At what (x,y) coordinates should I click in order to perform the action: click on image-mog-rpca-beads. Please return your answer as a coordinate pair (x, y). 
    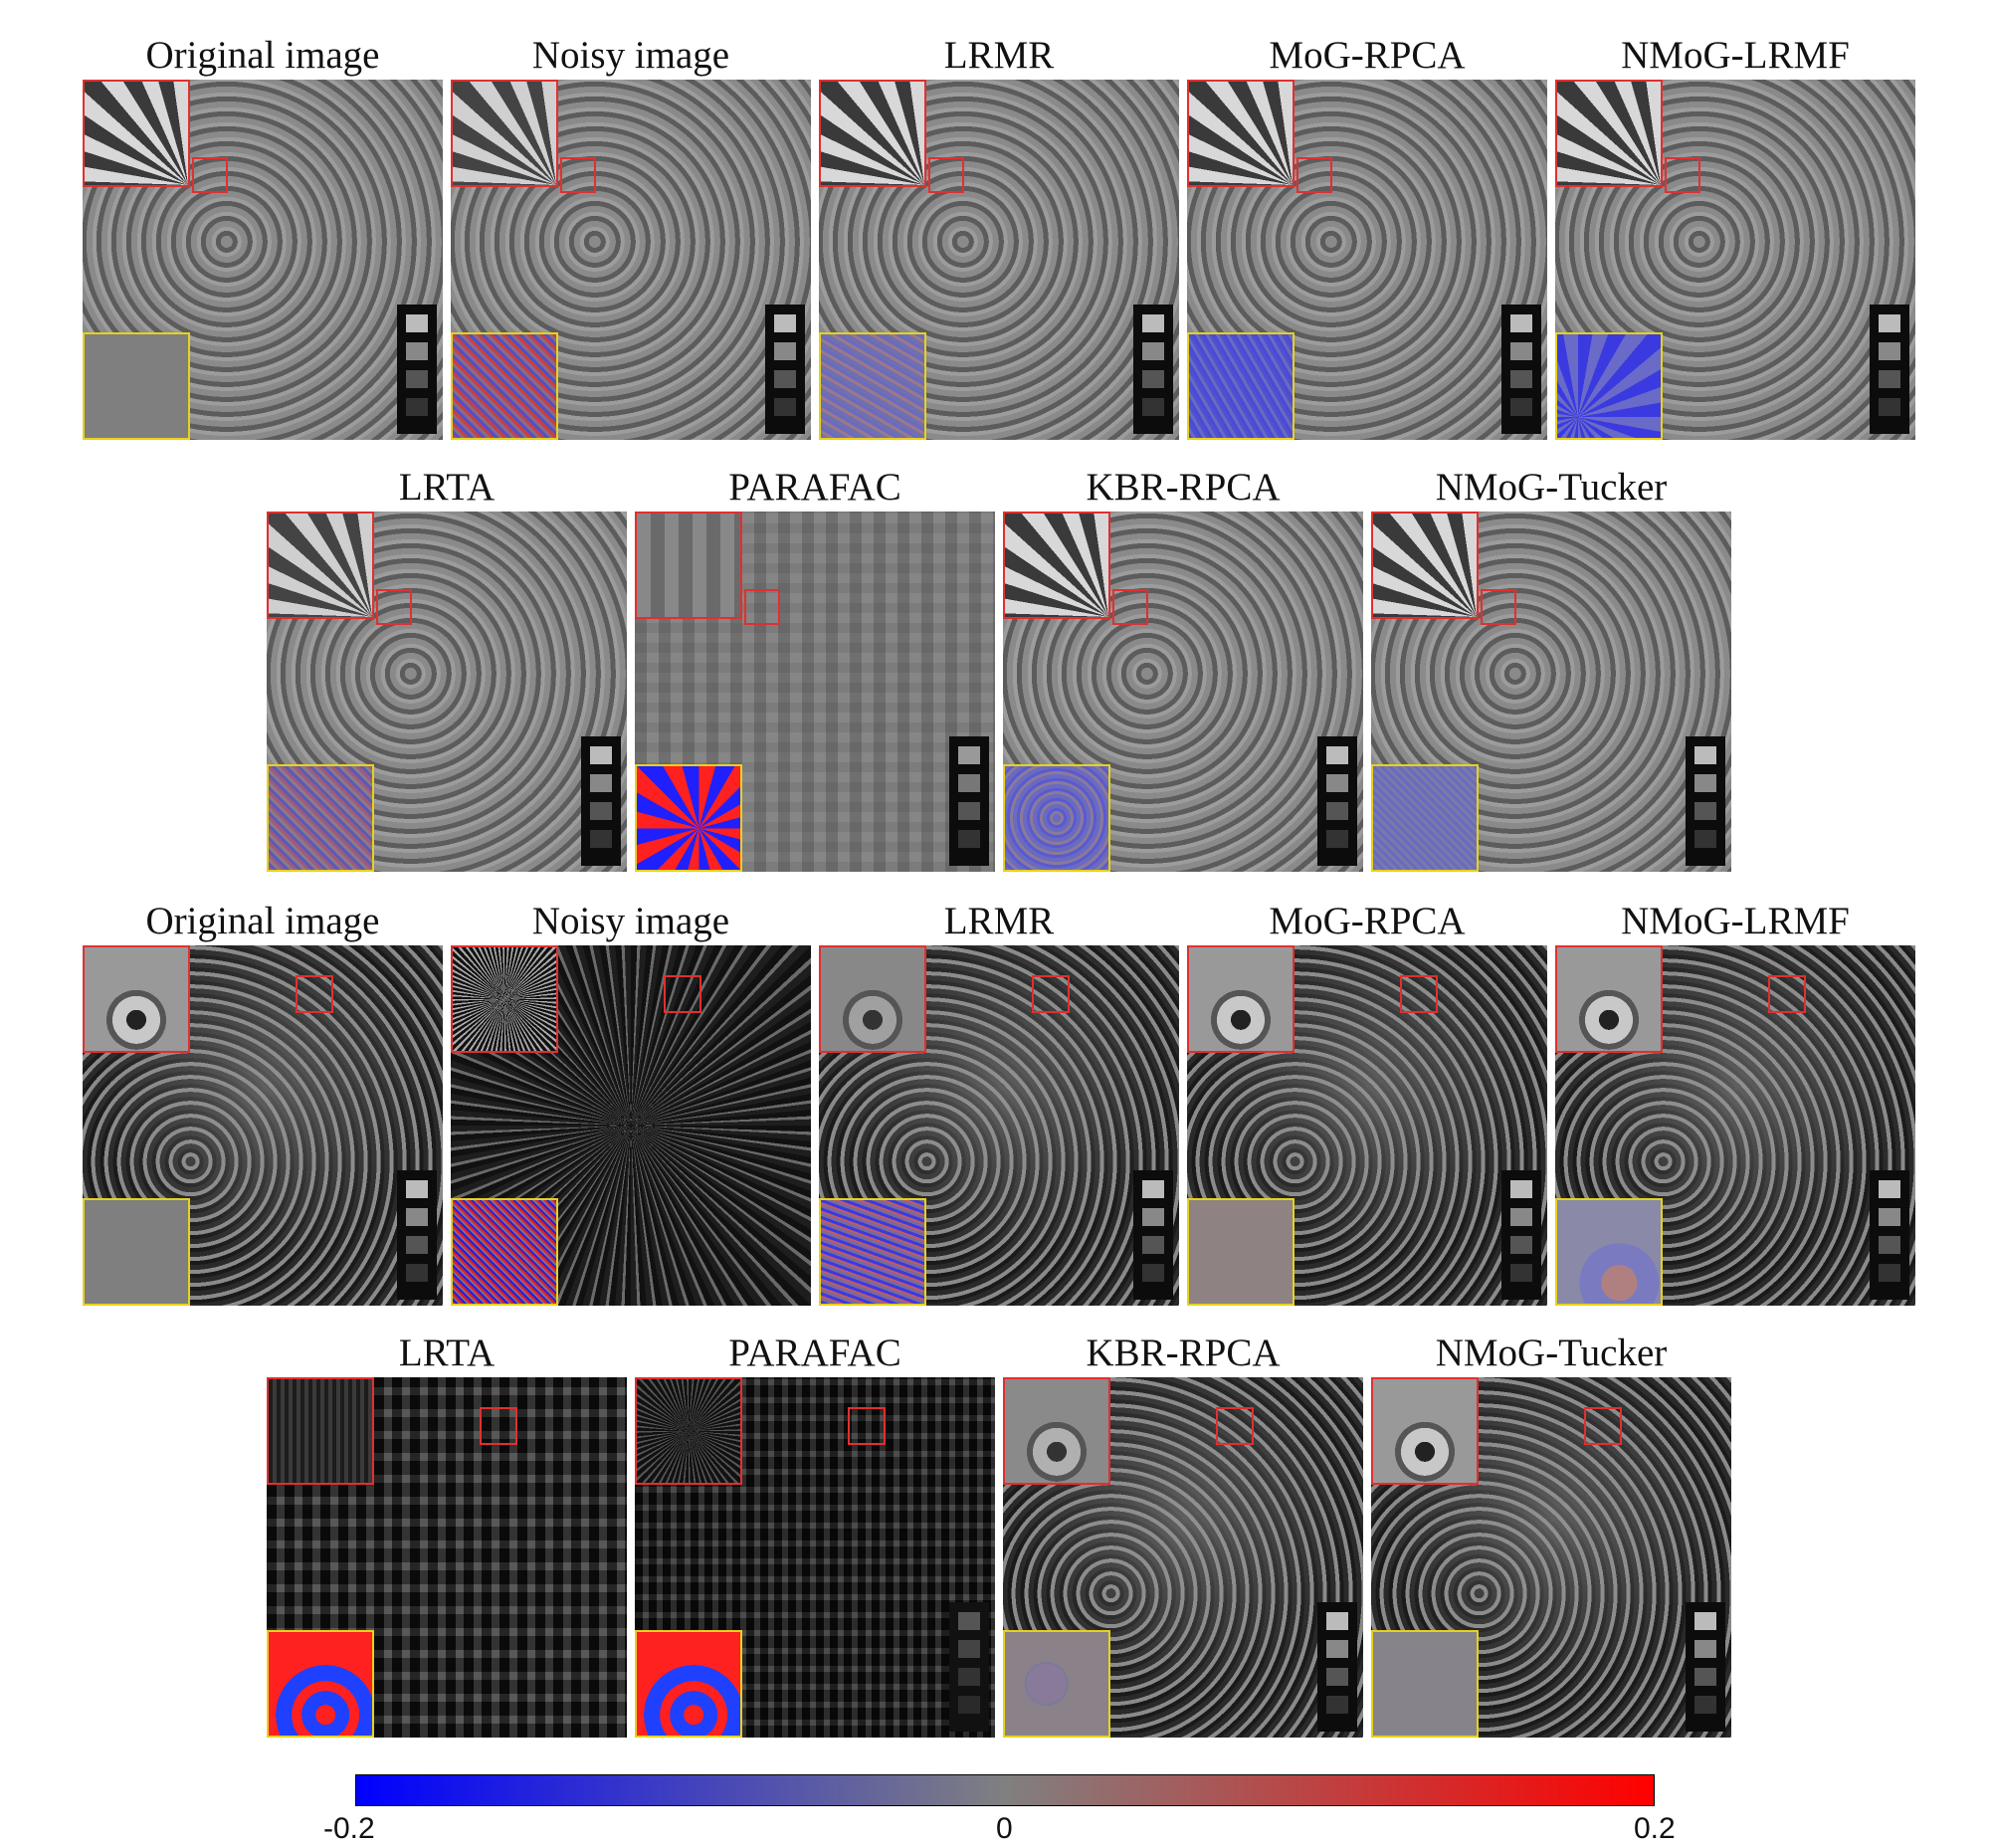
    Looking at the image, I should click on (1367, 1126).